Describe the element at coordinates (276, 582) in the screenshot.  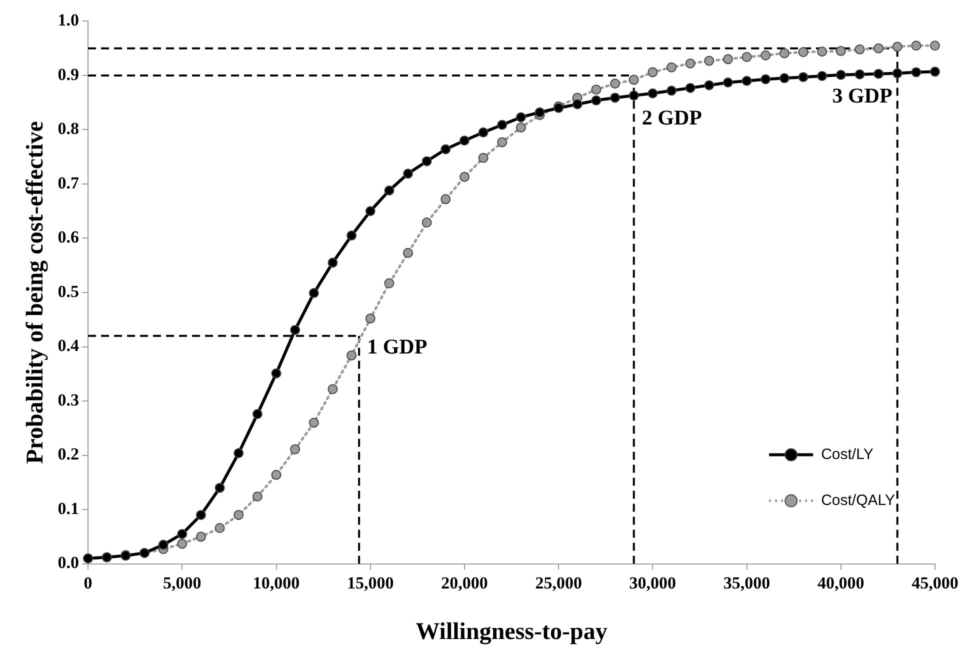
I see `x-tick-label: 10,000` at that location.